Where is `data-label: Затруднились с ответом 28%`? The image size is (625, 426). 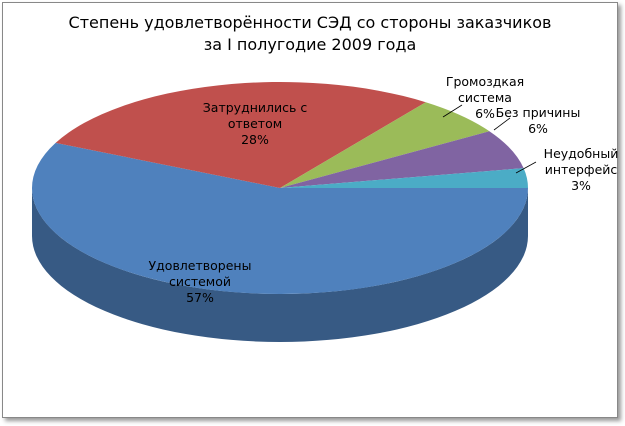
data-label: Затруднились с ответом 28% is located at coordinates (255, 124).